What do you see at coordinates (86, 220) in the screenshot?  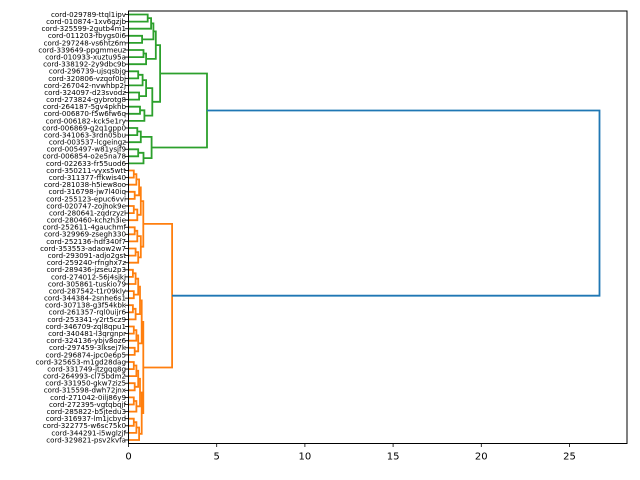 I see `leaf-label: cord-280460-kchzh3ie` at bounding box center [86, 220].